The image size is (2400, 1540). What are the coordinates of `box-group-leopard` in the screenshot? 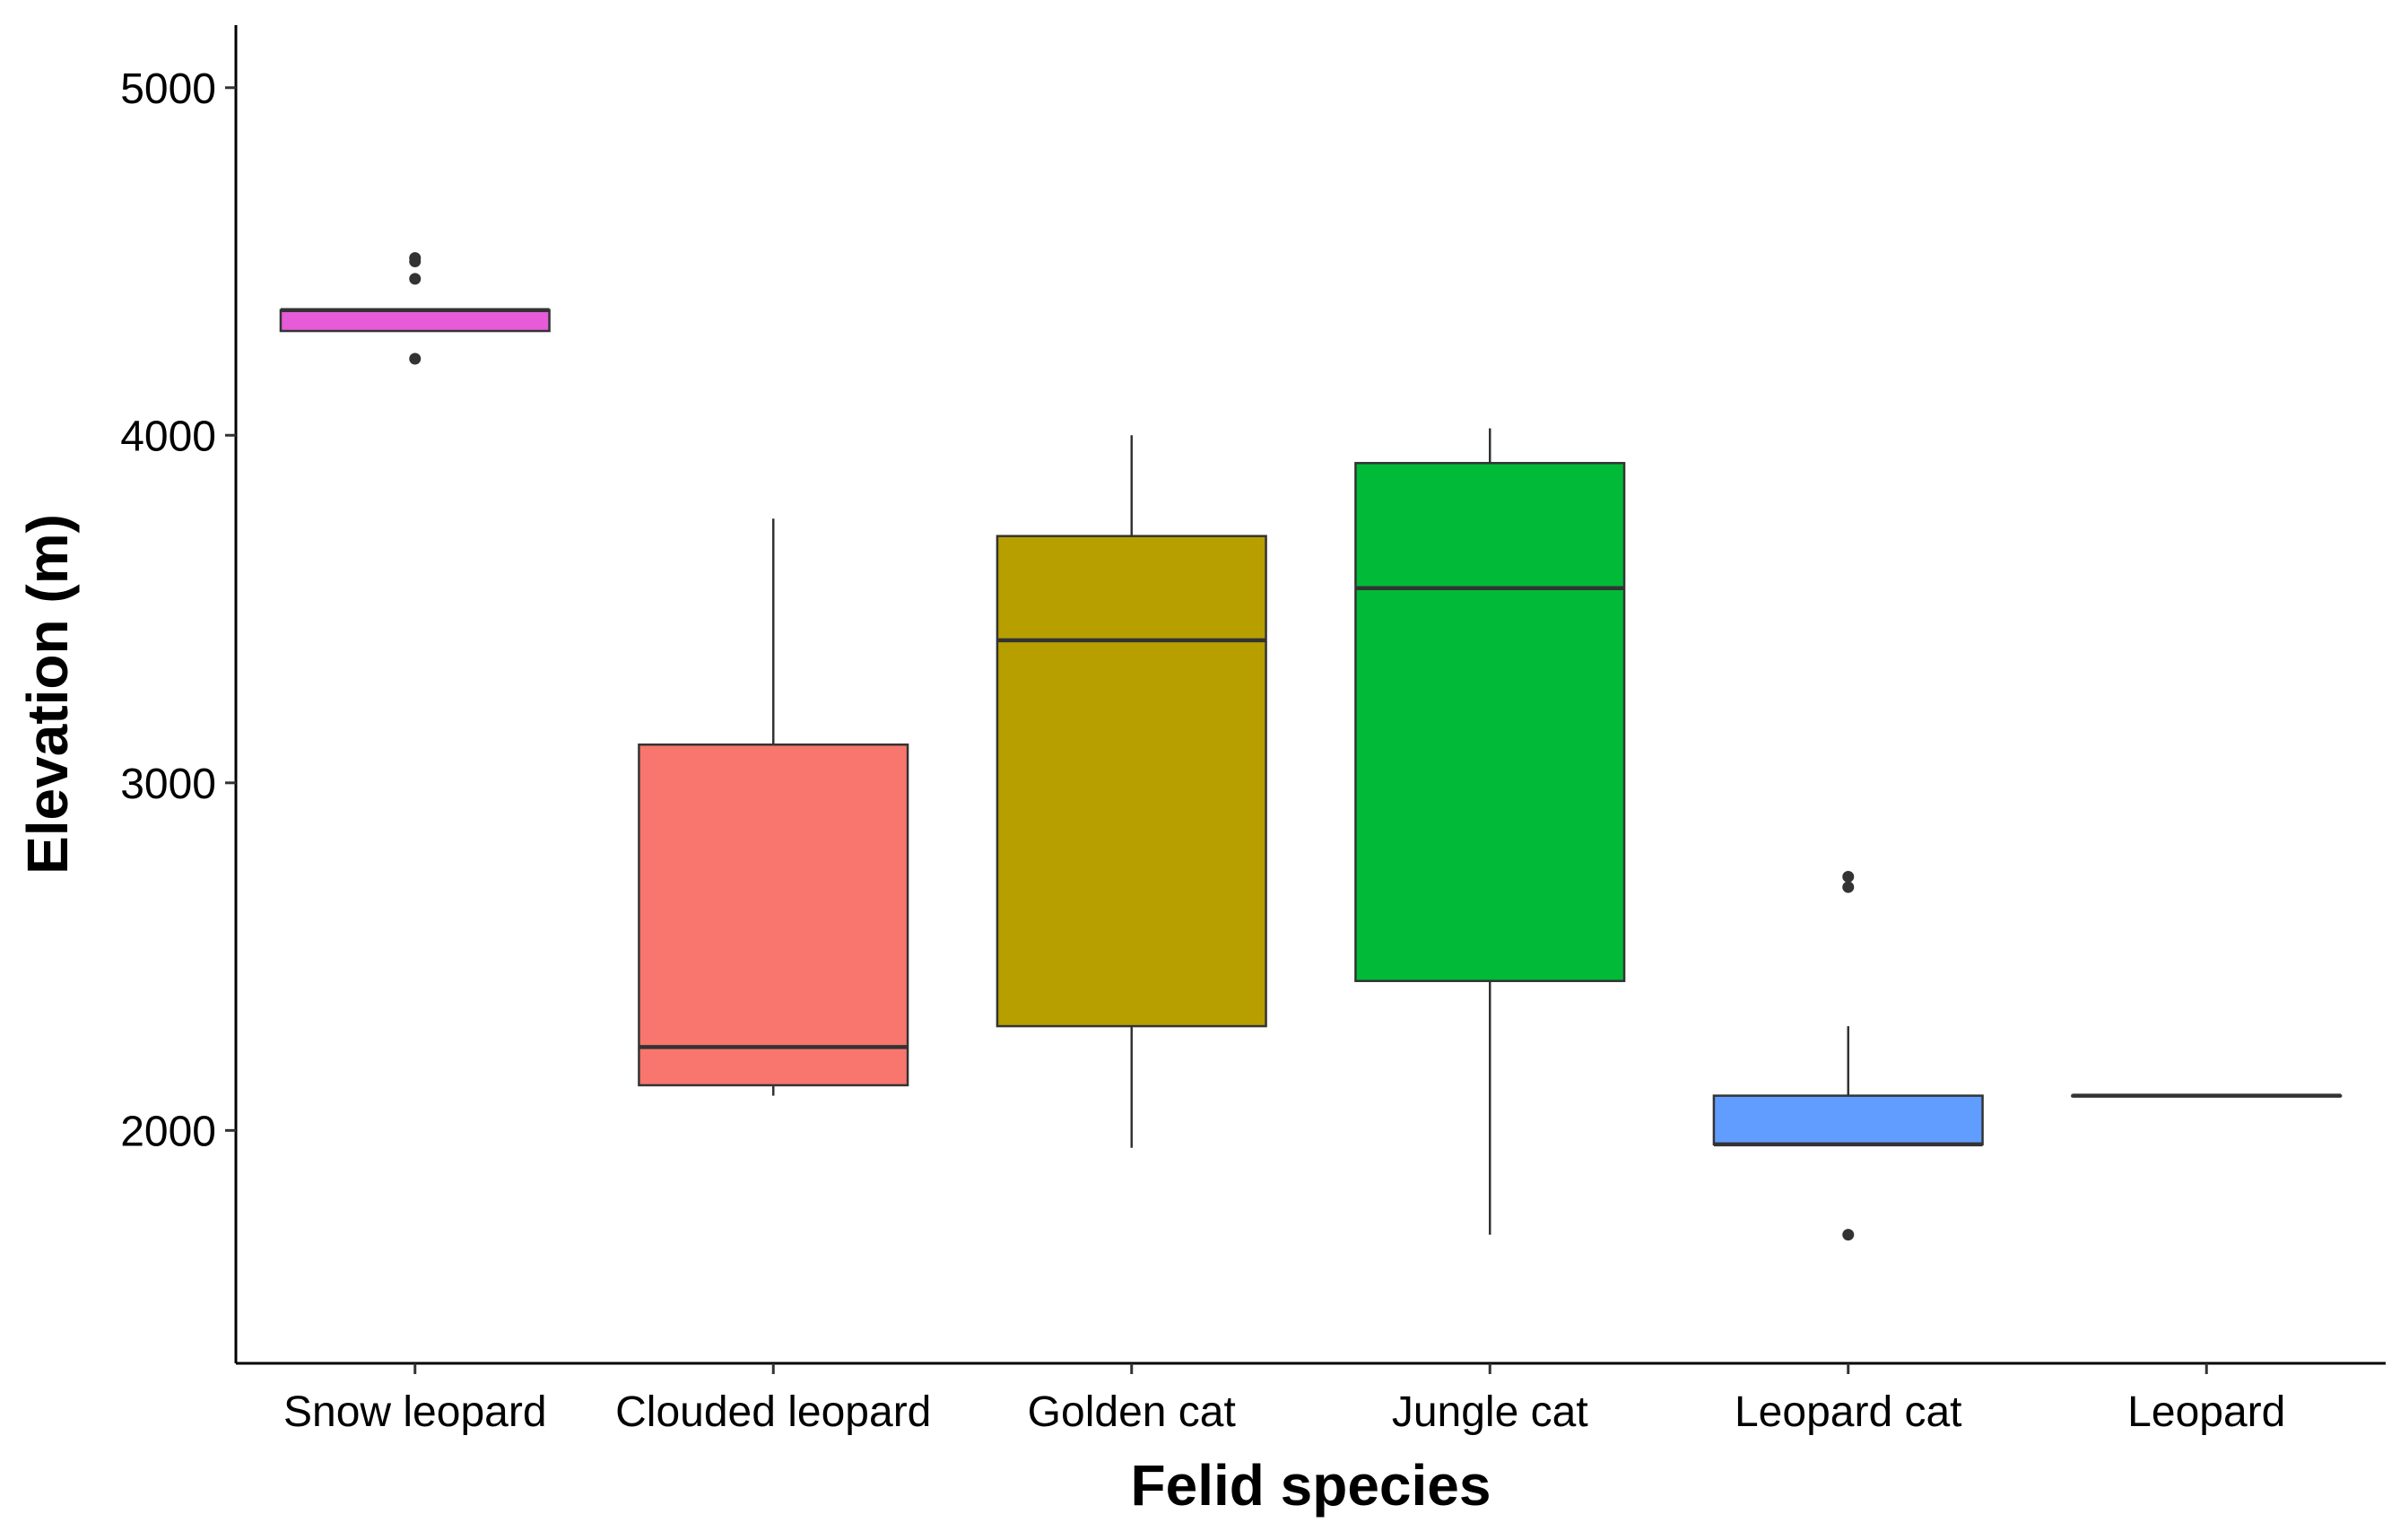 It's located at (2207, 1095).